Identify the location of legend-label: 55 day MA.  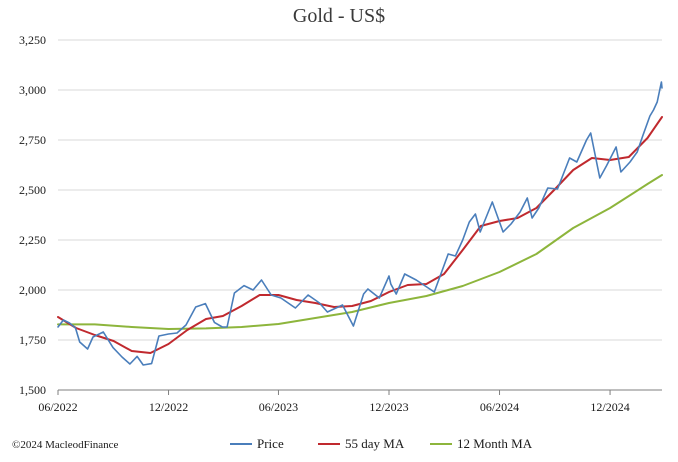
(375, 443).